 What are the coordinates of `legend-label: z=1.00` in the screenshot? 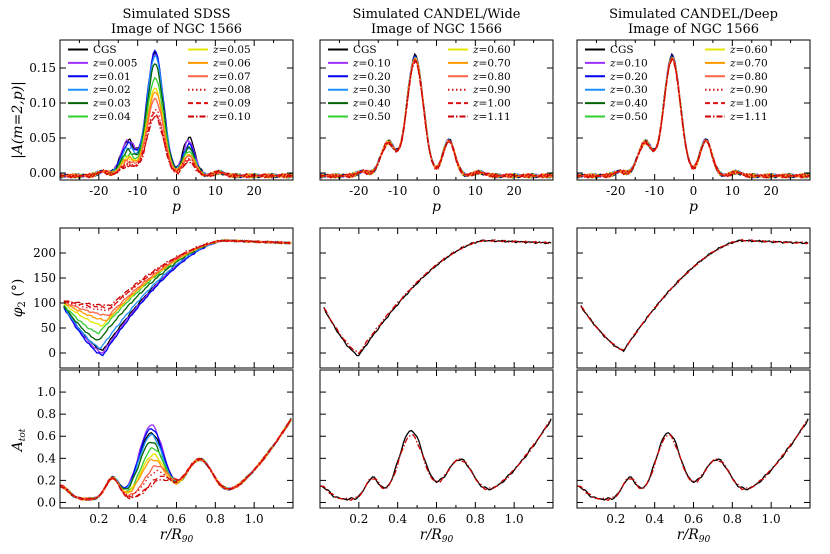 It's located at (748, 104).